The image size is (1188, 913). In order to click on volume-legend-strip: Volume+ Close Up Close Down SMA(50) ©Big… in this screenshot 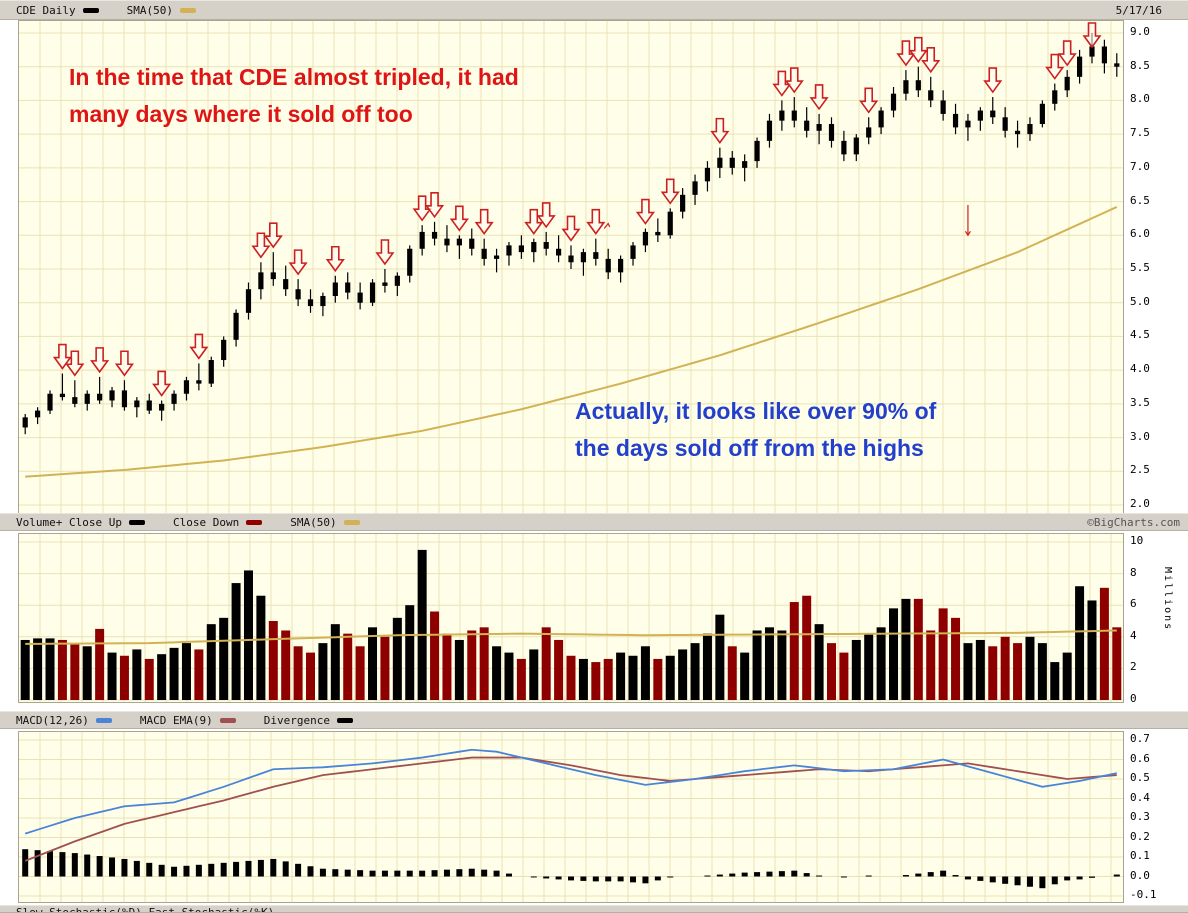, I will do `click(594, 522)`.